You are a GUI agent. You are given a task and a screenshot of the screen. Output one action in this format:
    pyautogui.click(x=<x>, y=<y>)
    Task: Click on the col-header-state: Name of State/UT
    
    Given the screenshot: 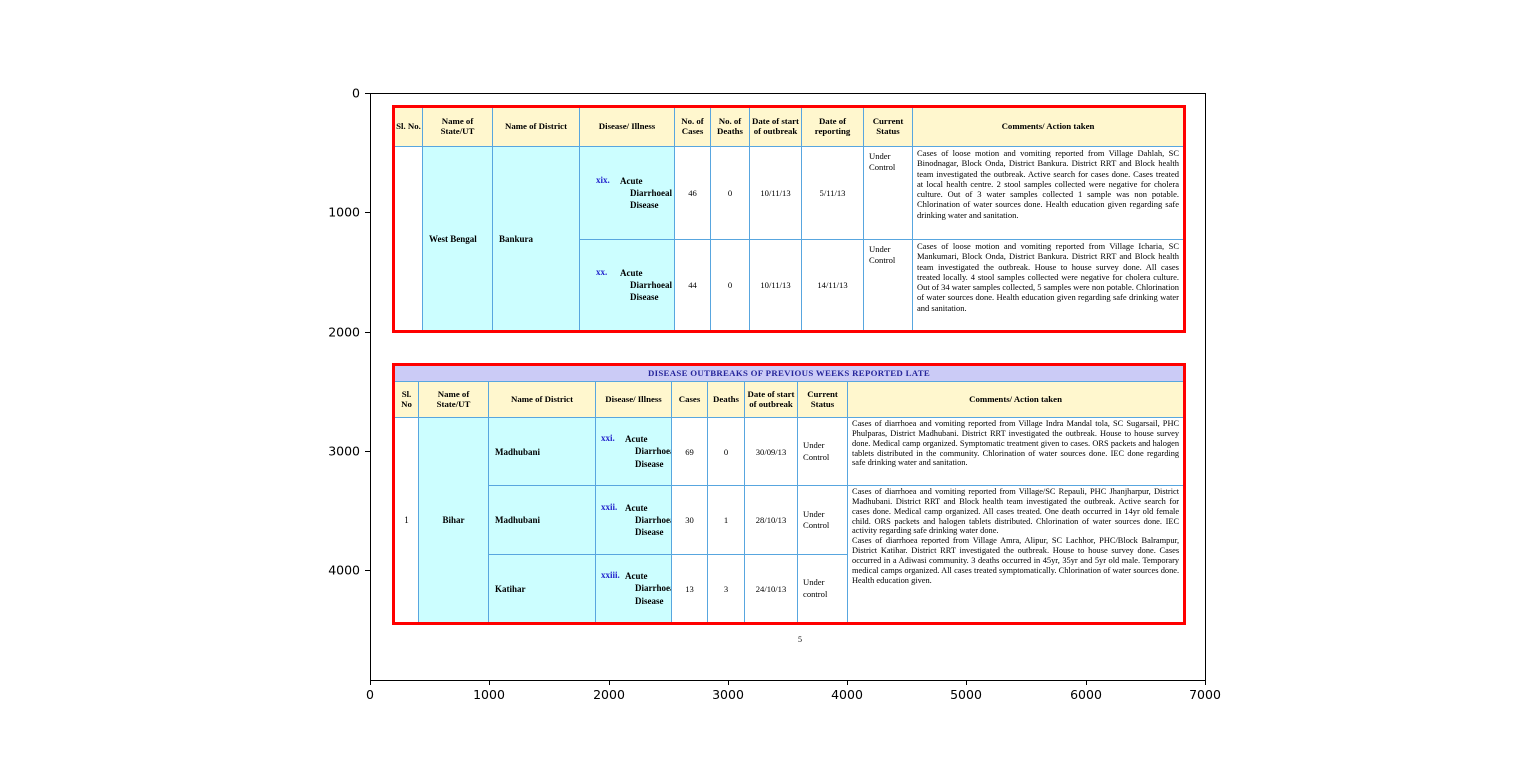 What is the action you would take?
    pyautogui.click(x=457, y=126)
    